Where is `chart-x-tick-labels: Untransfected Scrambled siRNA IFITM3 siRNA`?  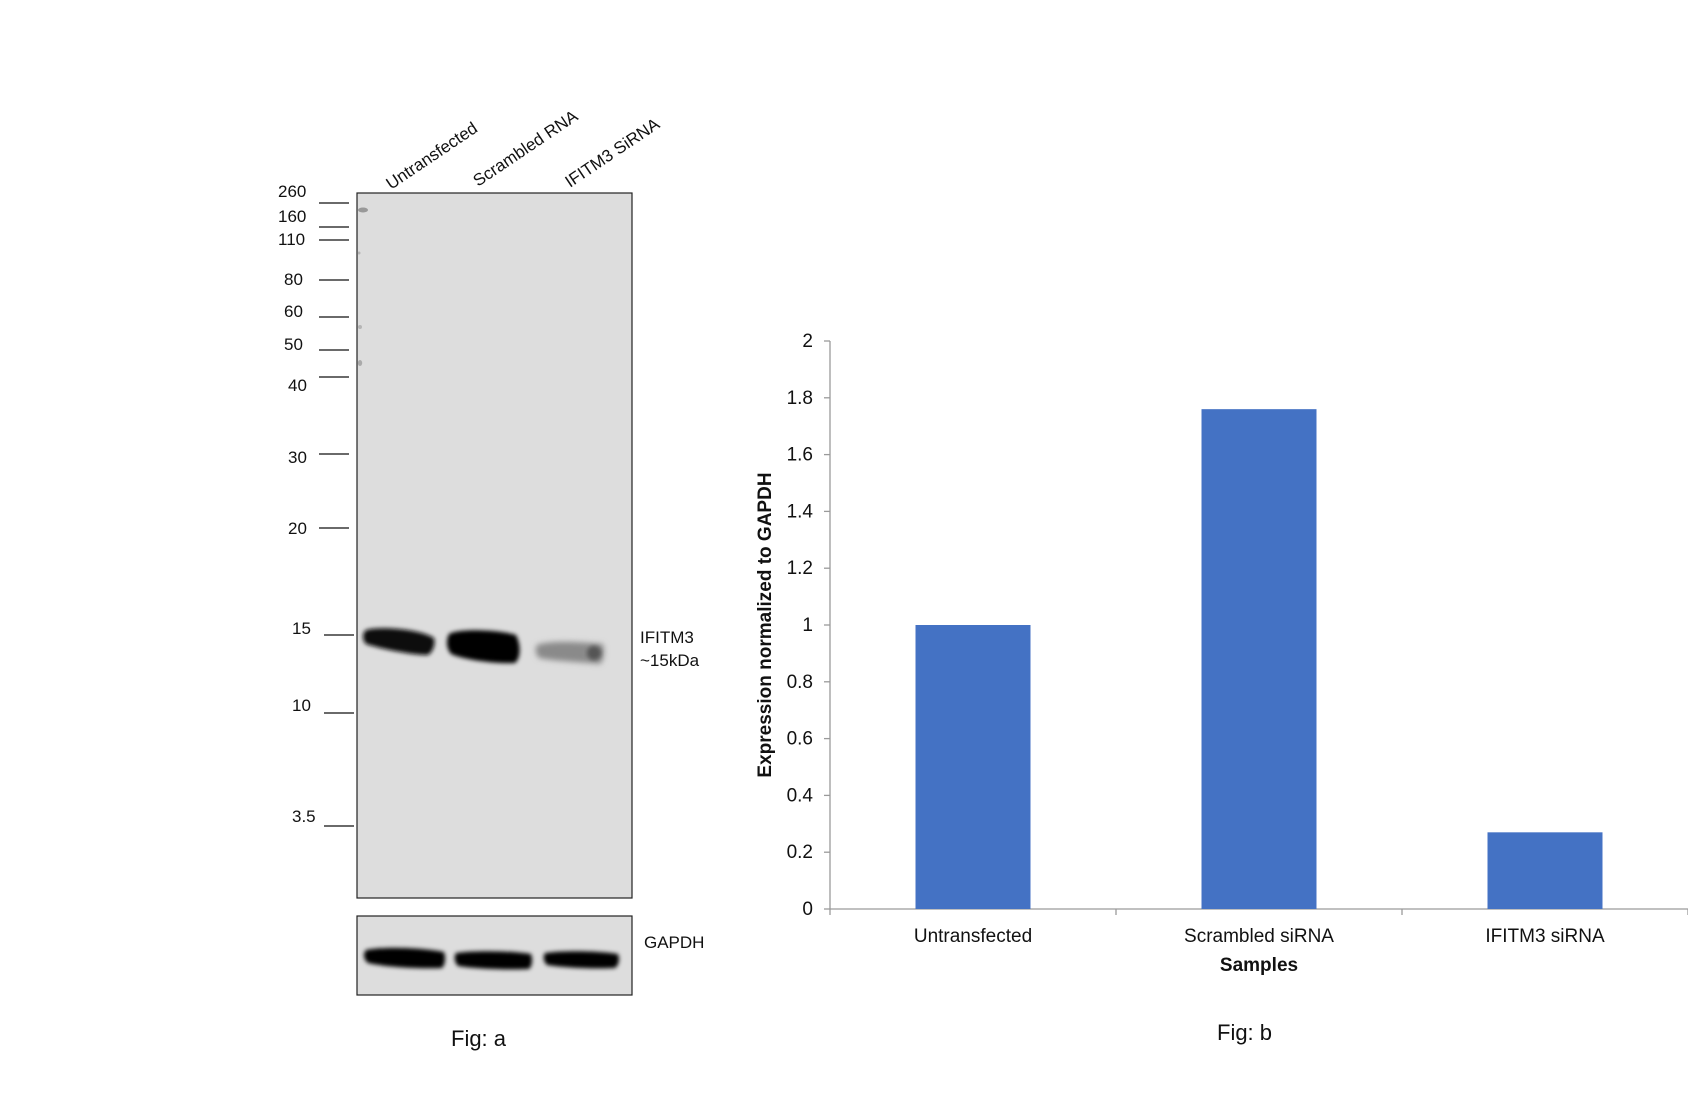
chart-x-tick-labels: Untransfected Scrambled siRNA IFITM3 siRNA is located at coordinates (1259, 936).